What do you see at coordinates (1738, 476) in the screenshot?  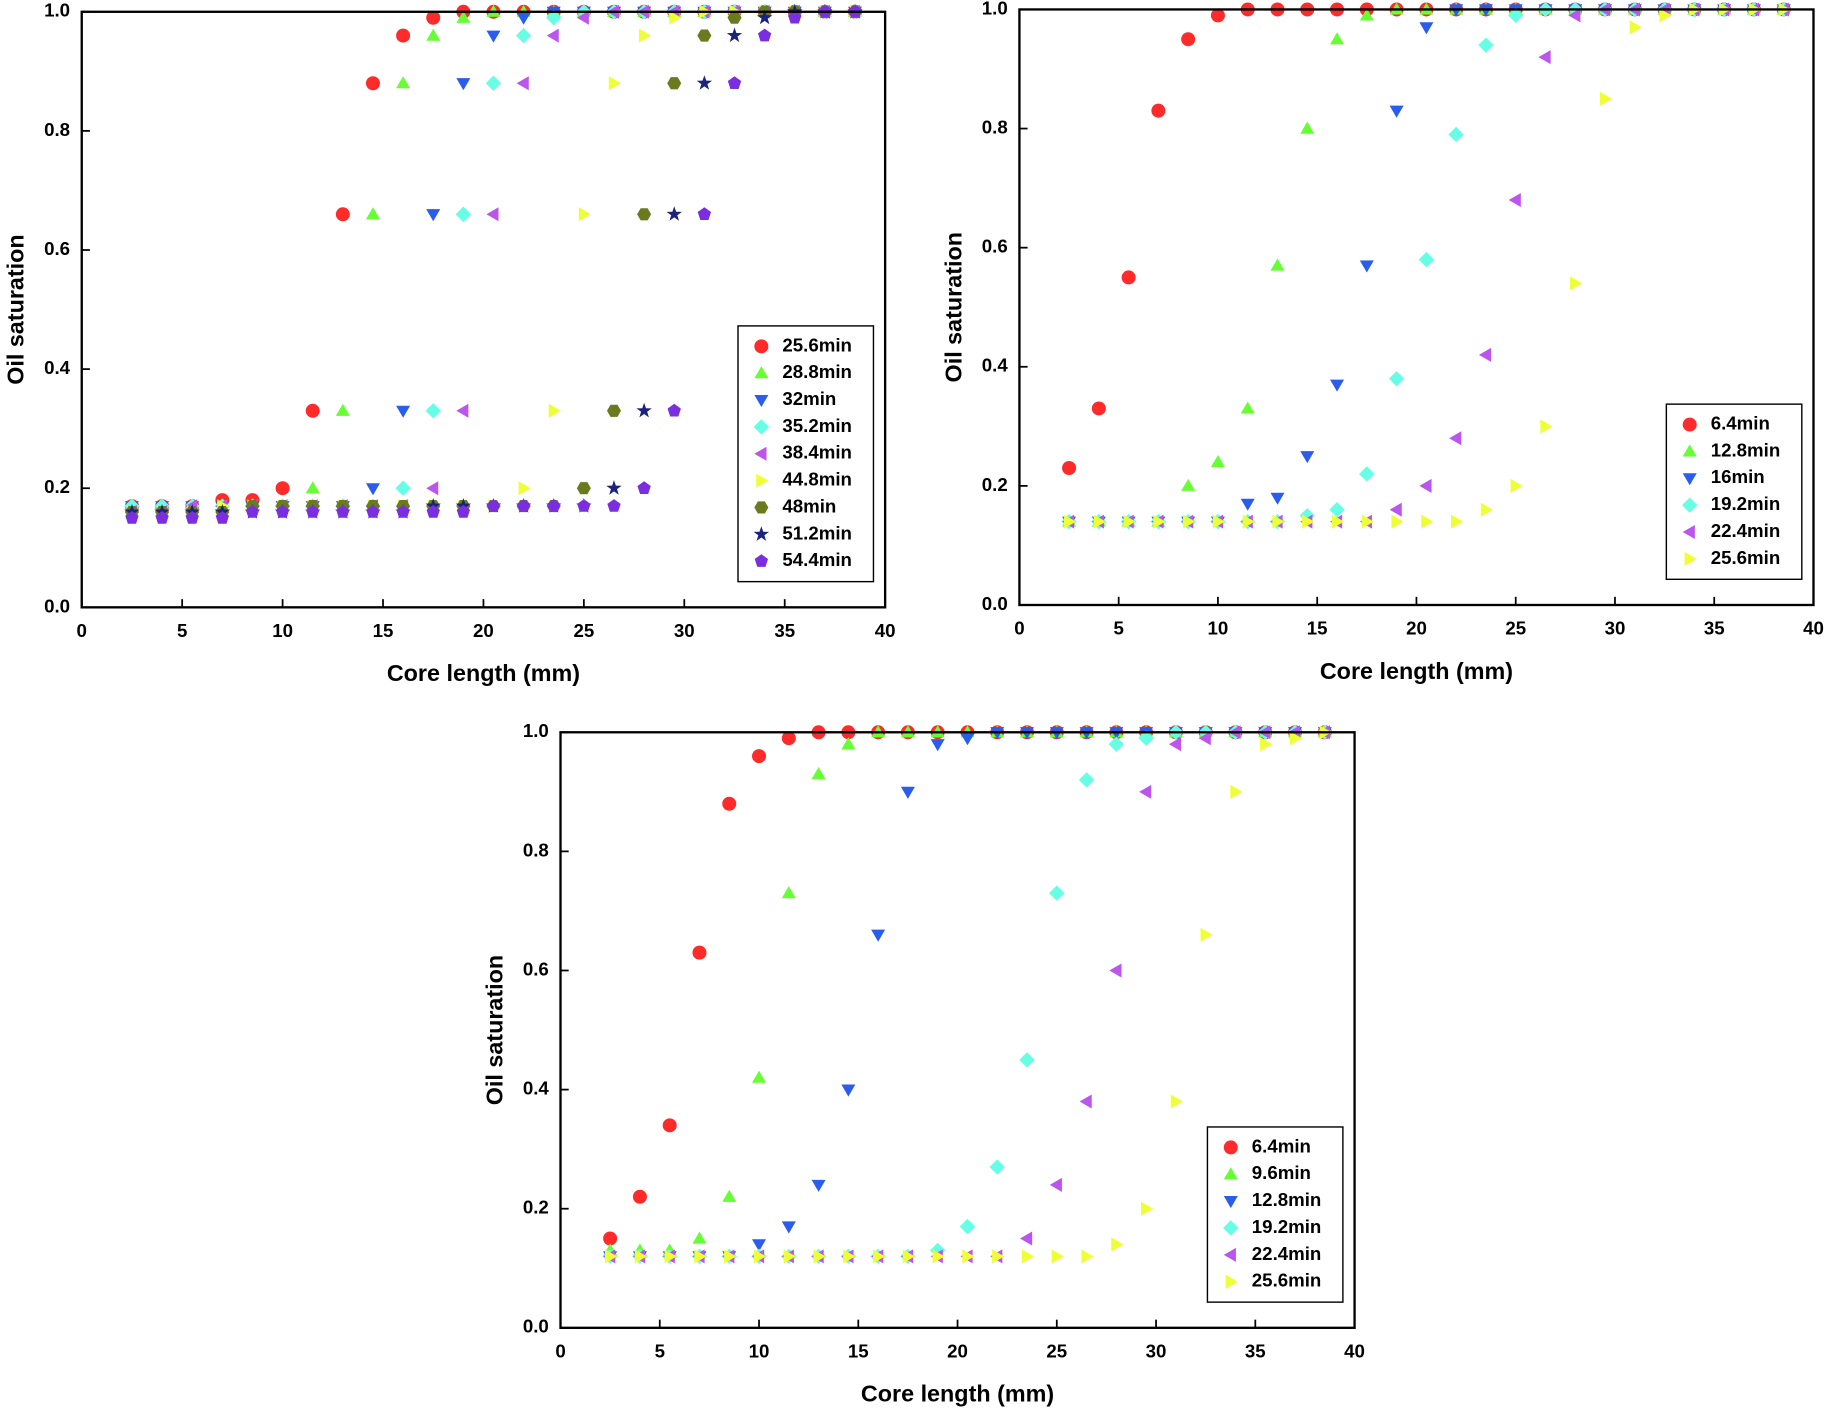 I see `legend-label: 16min` at bounding box center [1738, 476].